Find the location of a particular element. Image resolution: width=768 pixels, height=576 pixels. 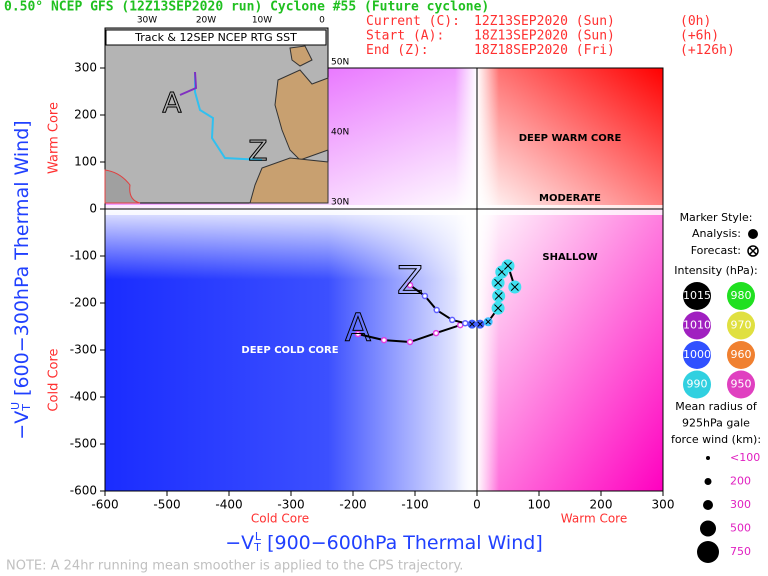

inset-z: Z is located at coordinates (257, 150).